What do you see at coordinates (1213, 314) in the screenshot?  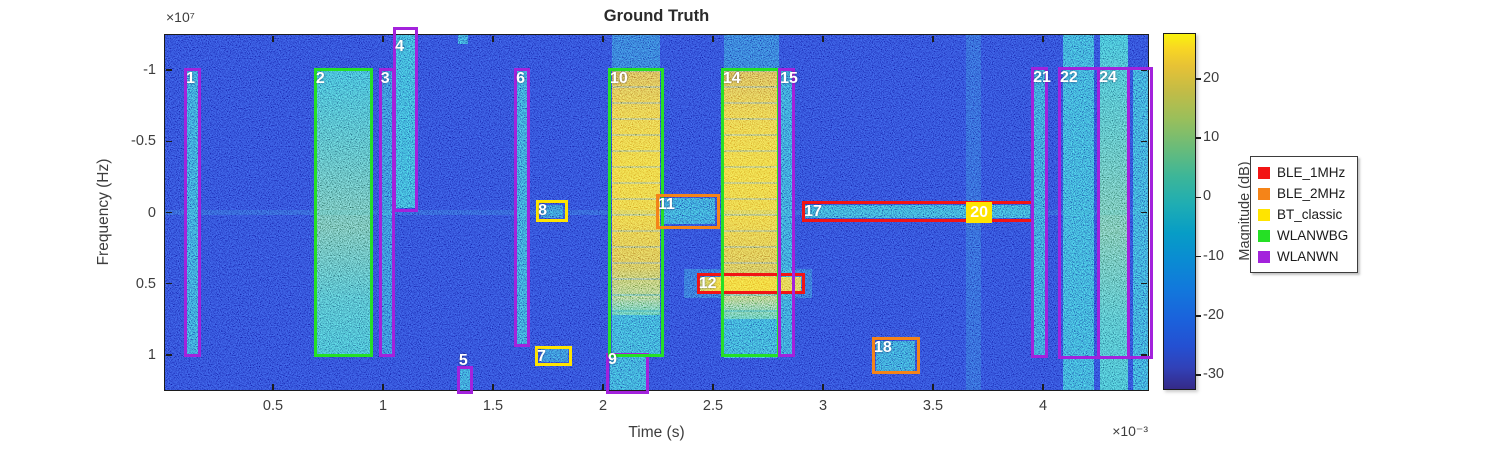 I see `colorbar-tick-label: -20` at bounding box center [1213, 314].